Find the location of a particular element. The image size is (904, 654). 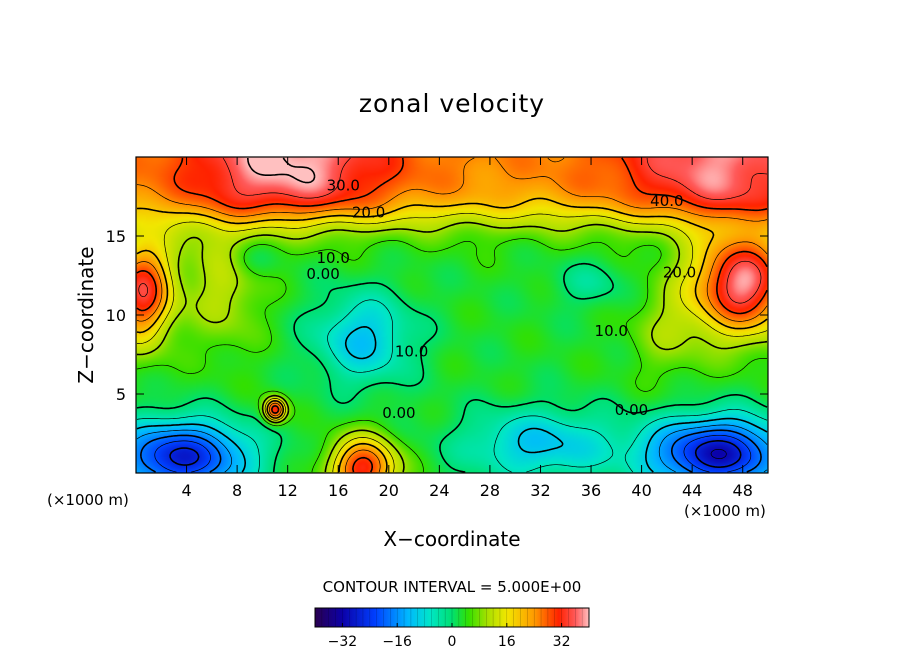

x-axis-label: X−coordinate is located at coordinates (451, 539).